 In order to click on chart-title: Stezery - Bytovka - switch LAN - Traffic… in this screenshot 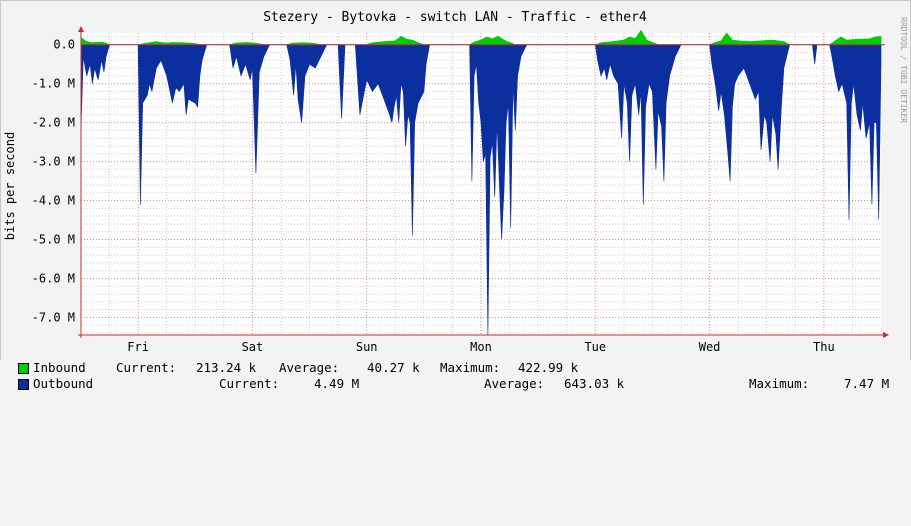, I will do `click(455, 17)`.